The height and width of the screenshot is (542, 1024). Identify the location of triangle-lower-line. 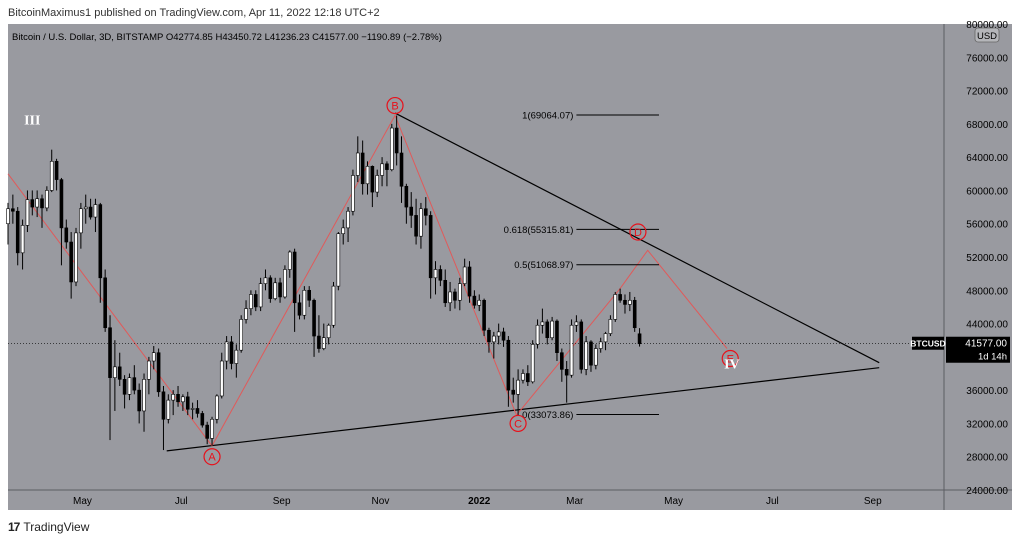
(523, 409).